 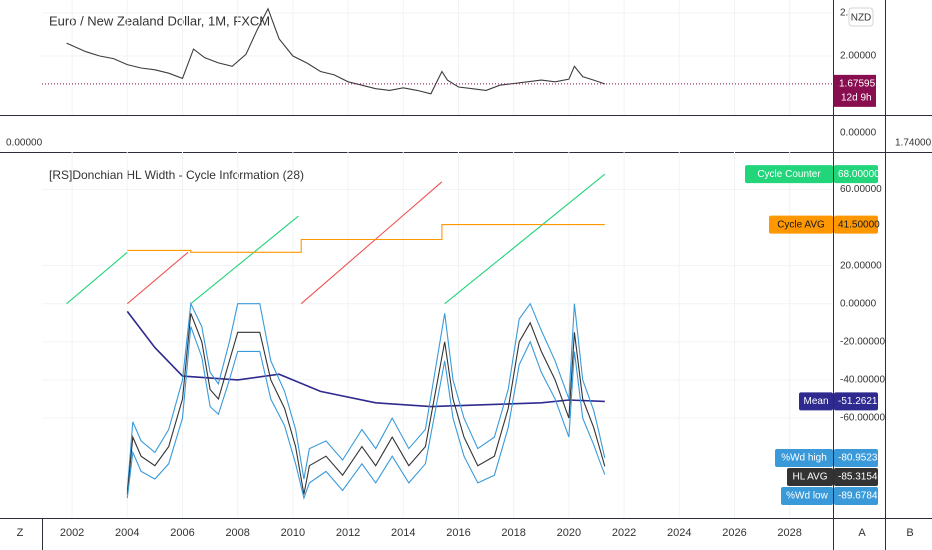 I want to click on series-tag-value: -89.67841, so click(x=860, y=496).